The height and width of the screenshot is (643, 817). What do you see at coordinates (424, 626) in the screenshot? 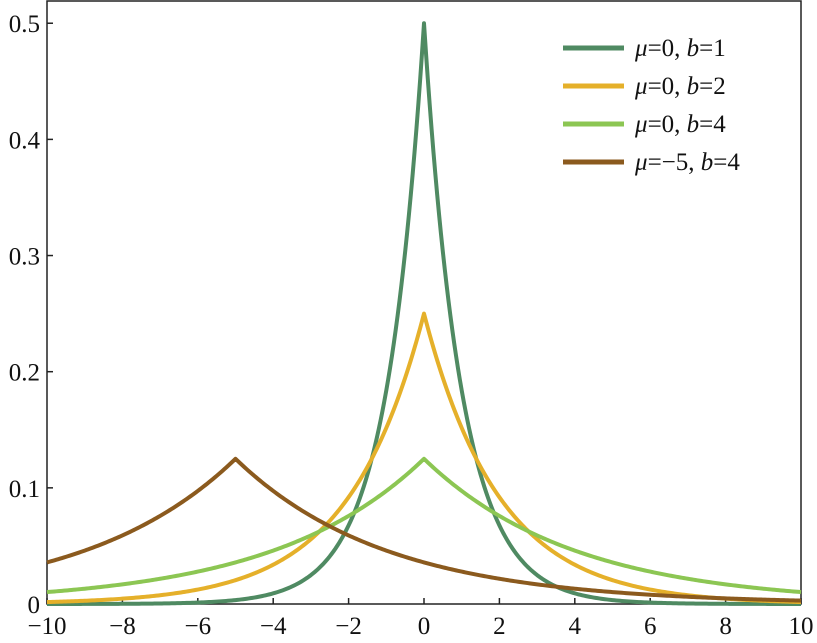
I see `x-tick-label: 0` at bounding box center [424, 626].